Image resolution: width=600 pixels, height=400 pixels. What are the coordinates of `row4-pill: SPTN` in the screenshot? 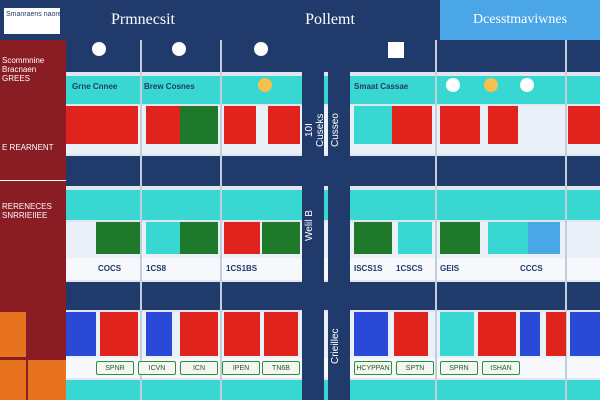 It's located at (415, 368).